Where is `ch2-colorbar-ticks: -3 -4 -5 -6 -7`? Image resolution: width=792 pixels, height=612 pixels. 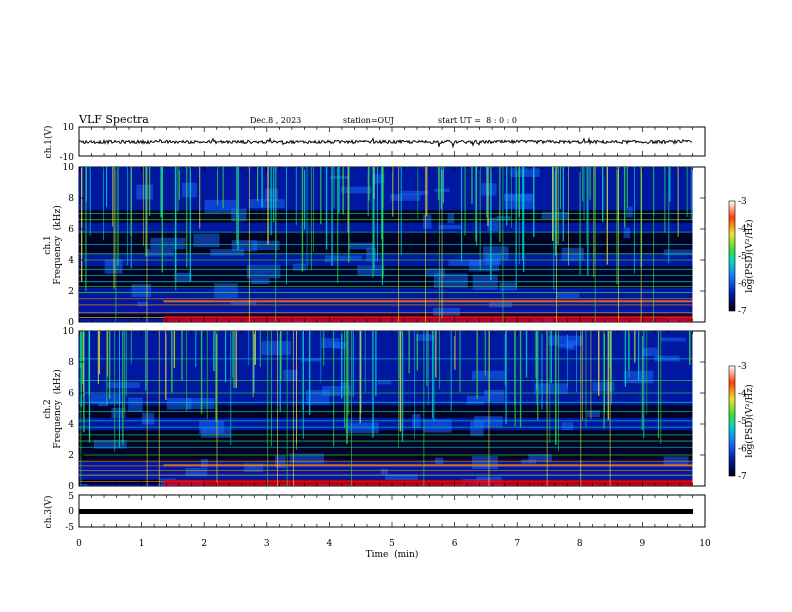 ch2-colorbar-ticks: -3 -4 -5 -6 -7 is located at coordinates (742, 422).